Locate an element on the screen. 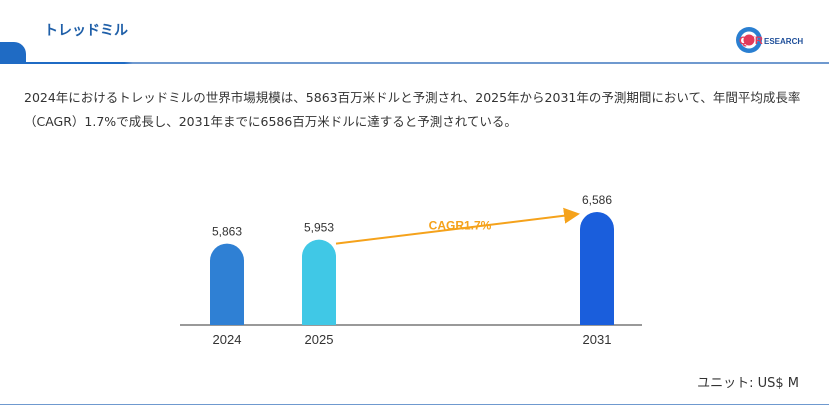 This screenshot has height=415, width=829. bar-2031 is located at coordinates (597, 268).